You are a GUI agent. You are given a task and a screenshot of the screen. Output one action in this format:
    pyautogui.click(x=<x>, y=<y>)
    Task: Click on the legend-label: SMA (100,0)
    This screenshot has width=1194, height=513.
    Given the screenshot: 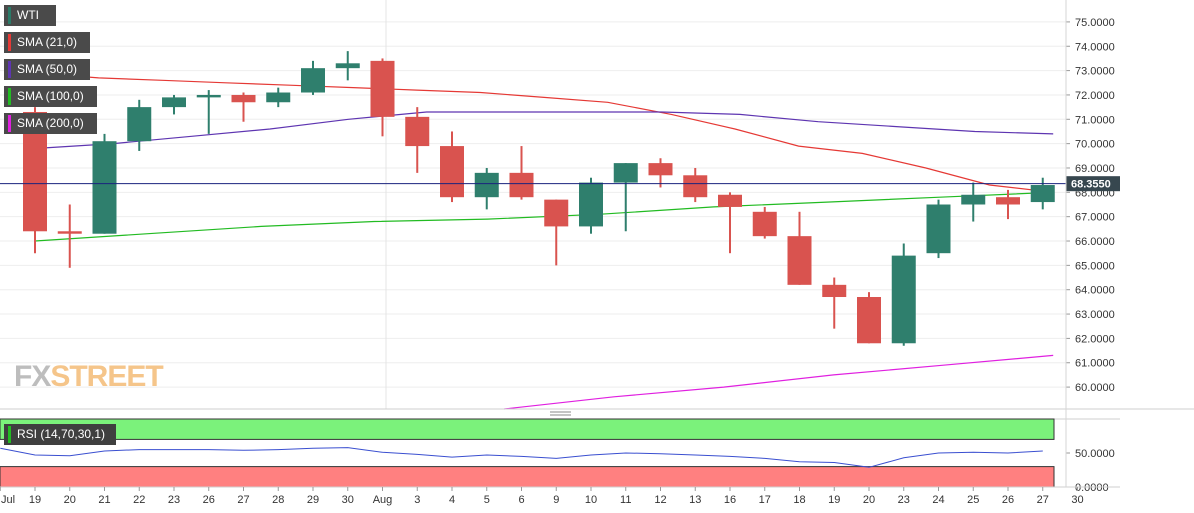 What is the action you would take?
    pyautogui.click(x=50, y=96)
    